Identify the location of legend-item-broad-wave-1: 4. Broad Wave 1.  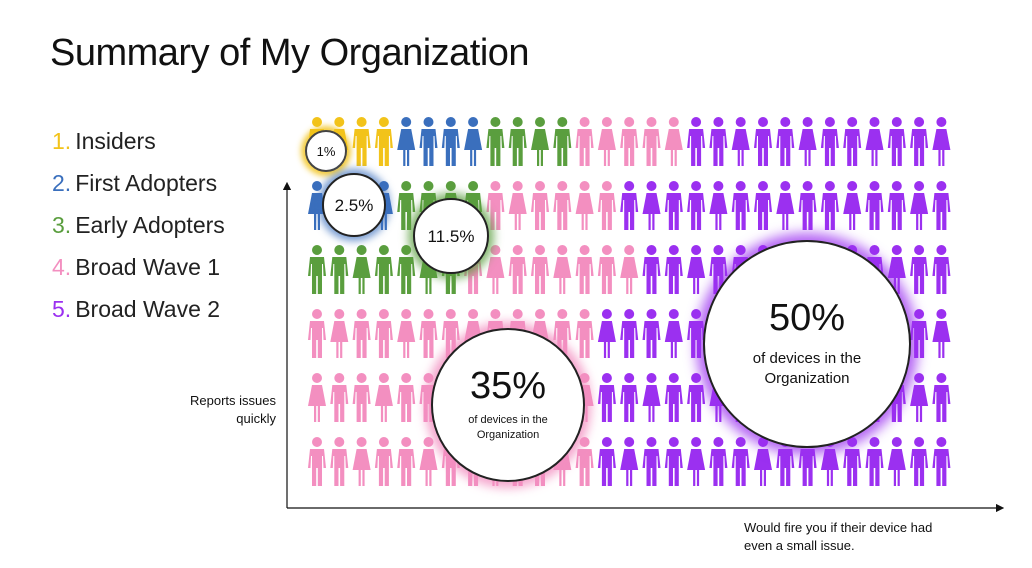
(138, 273).